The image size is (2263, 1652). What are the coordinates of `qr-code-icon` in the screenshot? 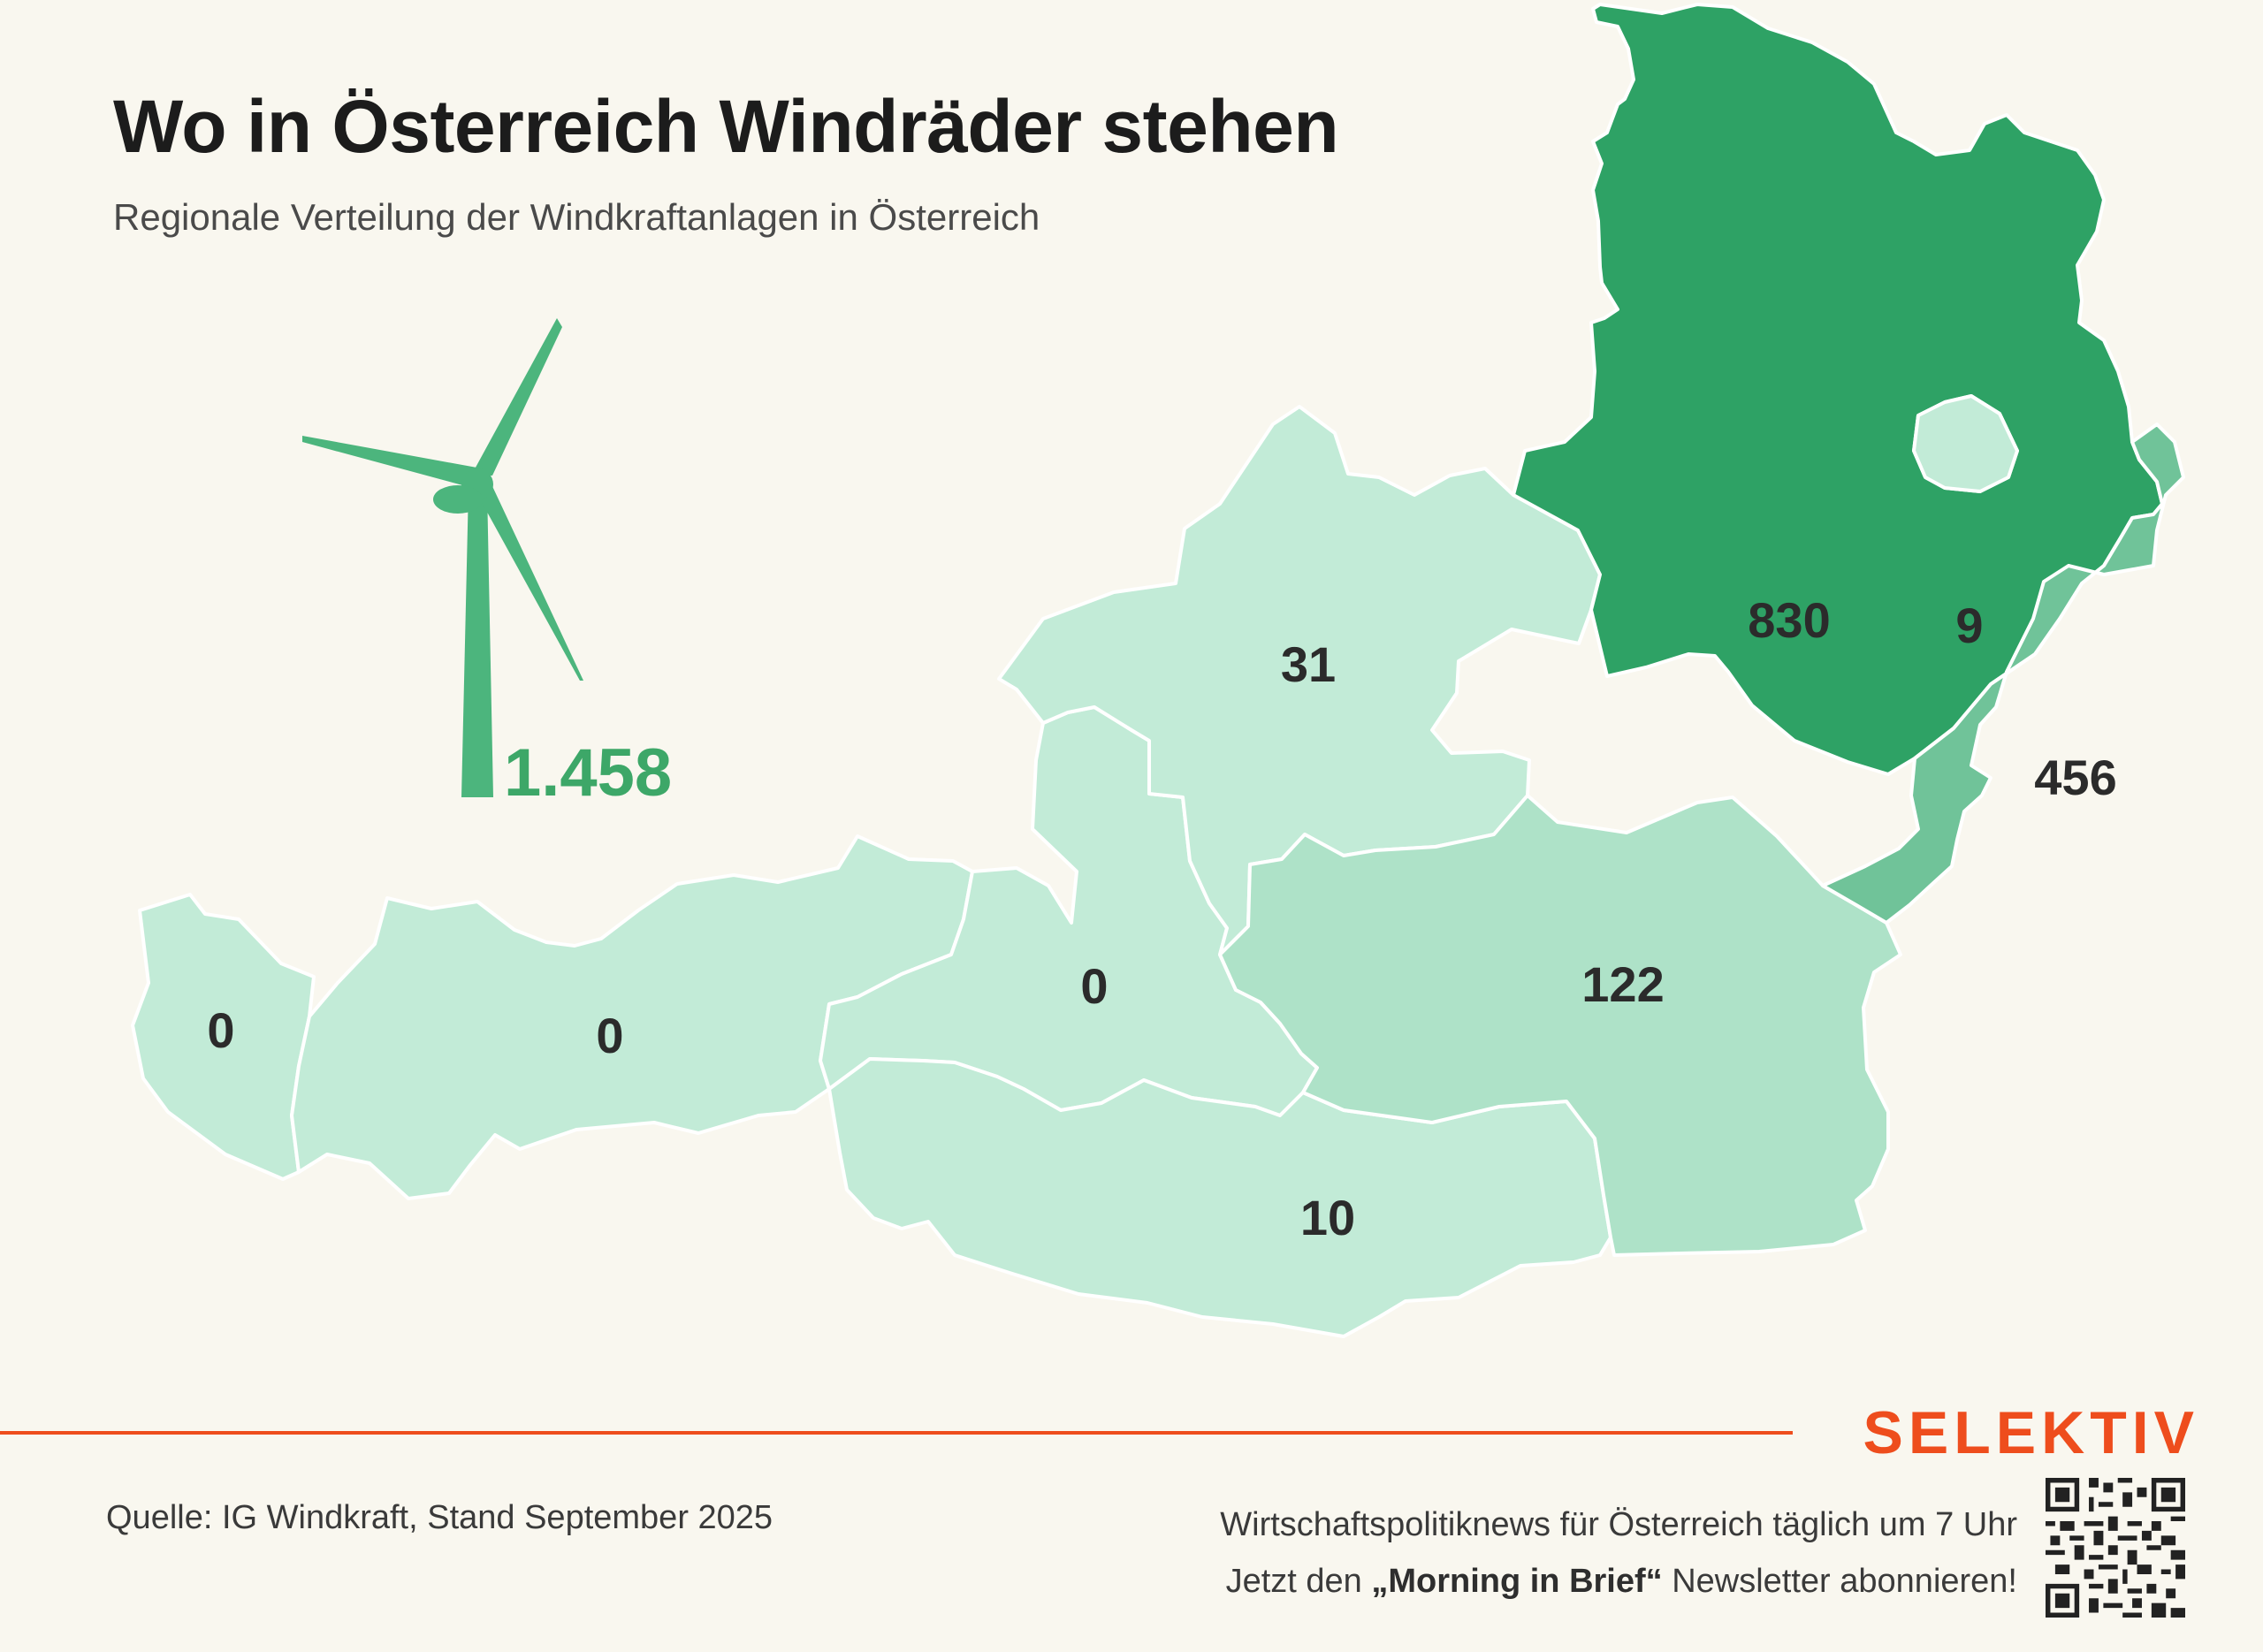 It's located at (2116, 1548).